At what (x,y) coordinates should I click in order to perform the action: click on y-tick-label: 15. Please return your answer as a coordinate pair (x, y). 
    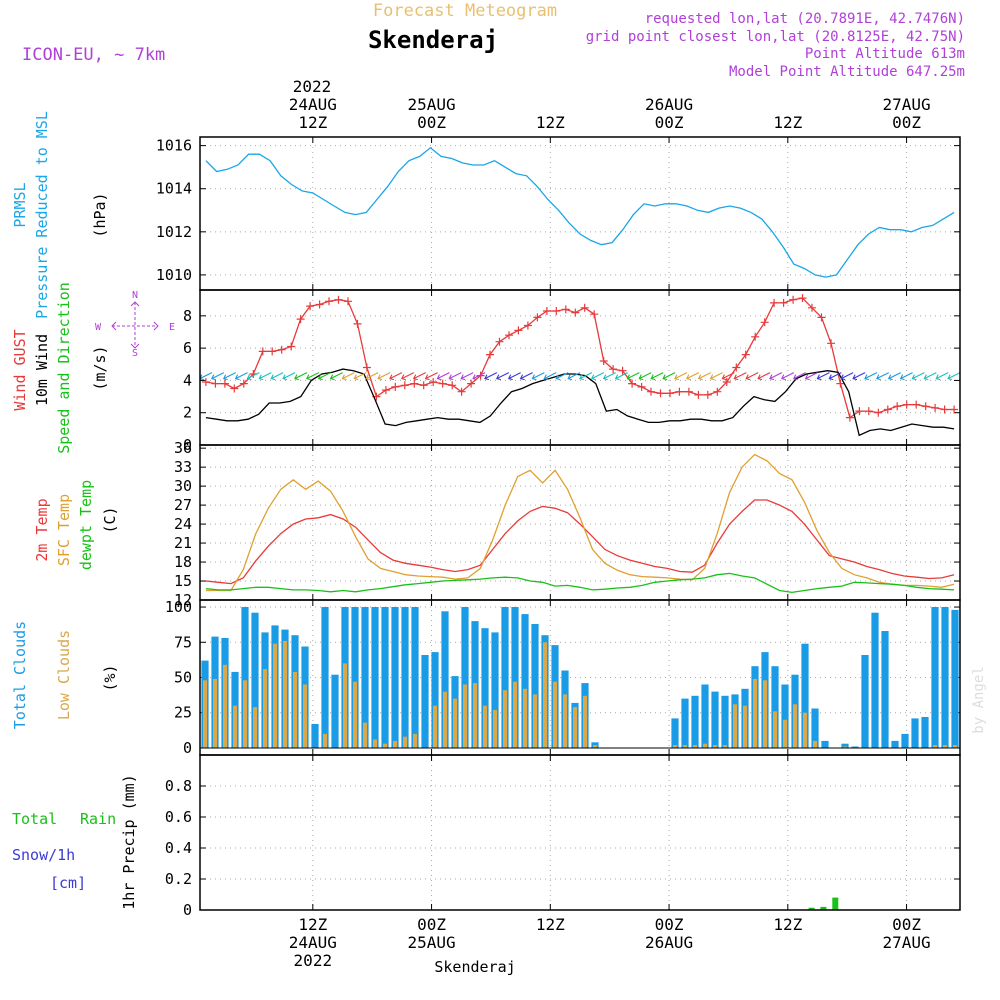
    Looking at the image, I should click on (183, 581).